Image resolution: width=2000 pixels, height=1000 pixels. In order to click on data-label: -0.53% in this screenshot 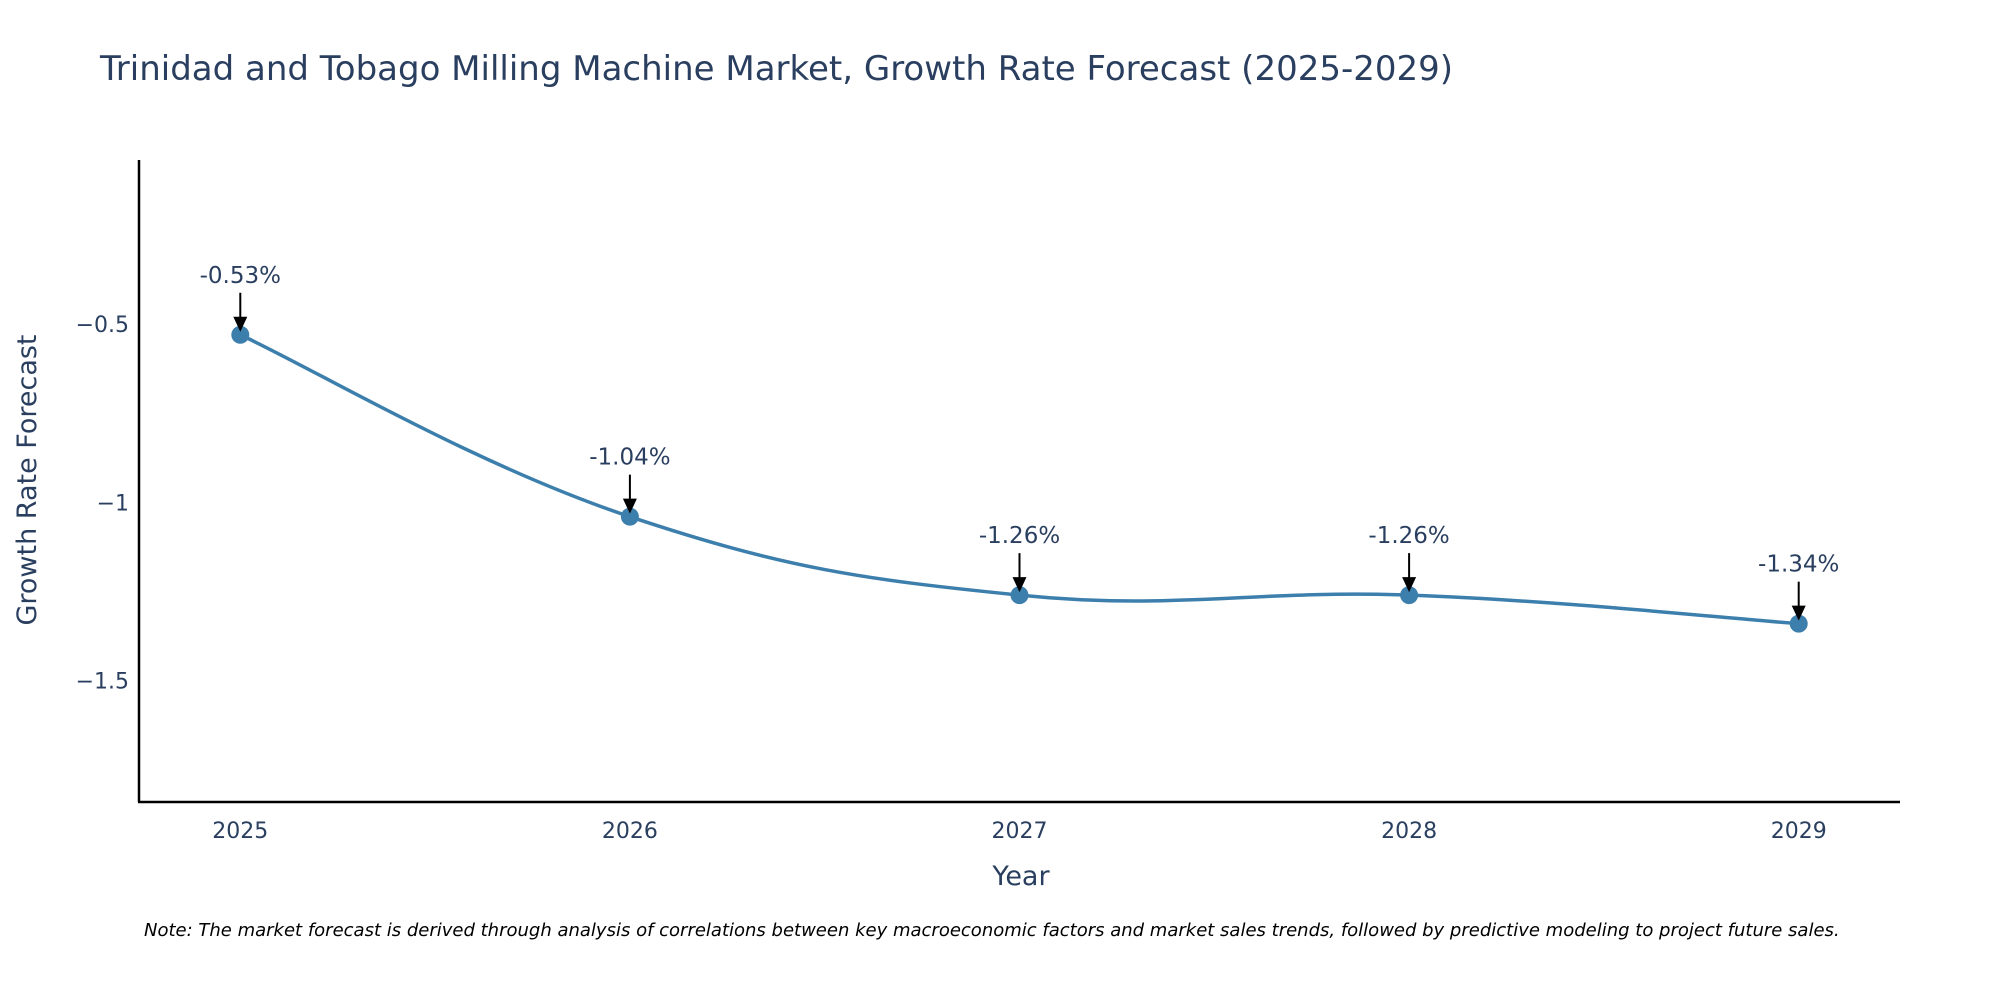, I will do `click(240, 276)`.